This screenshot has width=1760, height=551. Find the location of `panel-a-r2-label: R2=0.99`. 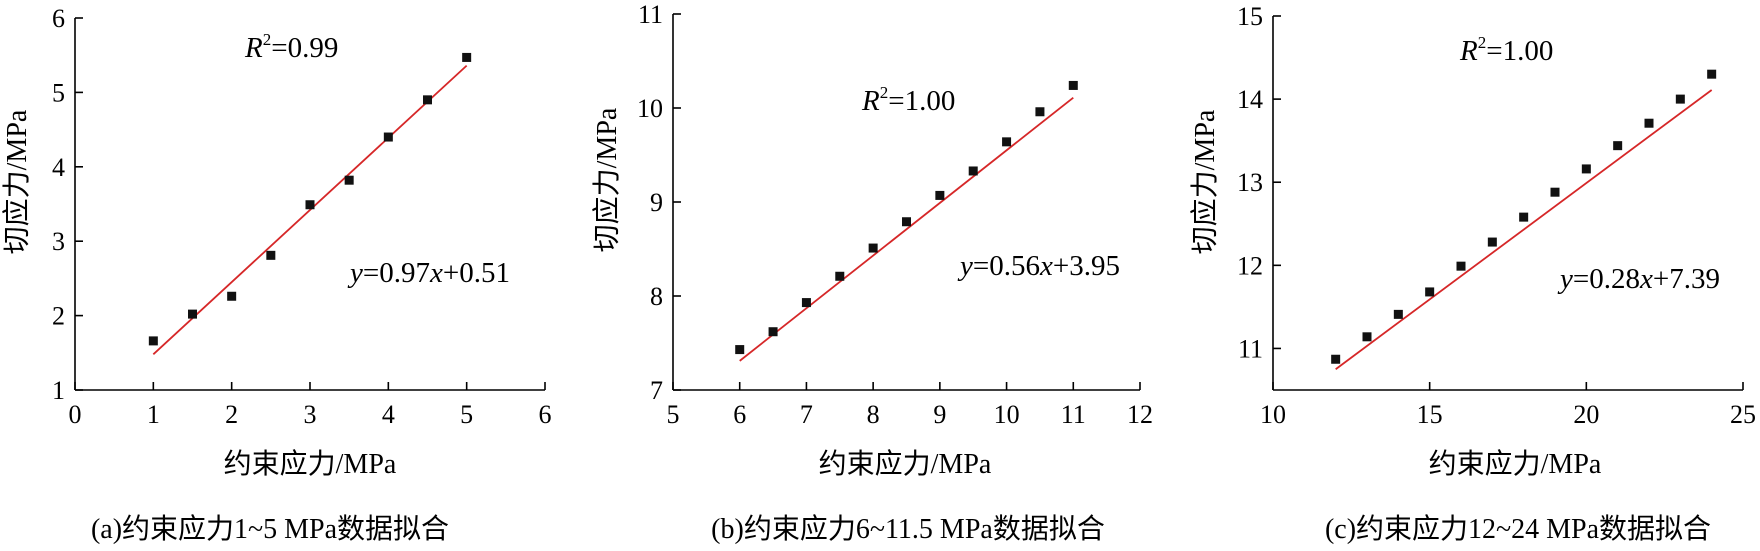

panel-a-r2-label: R2=0.99 is located at coordinates (291, 47).